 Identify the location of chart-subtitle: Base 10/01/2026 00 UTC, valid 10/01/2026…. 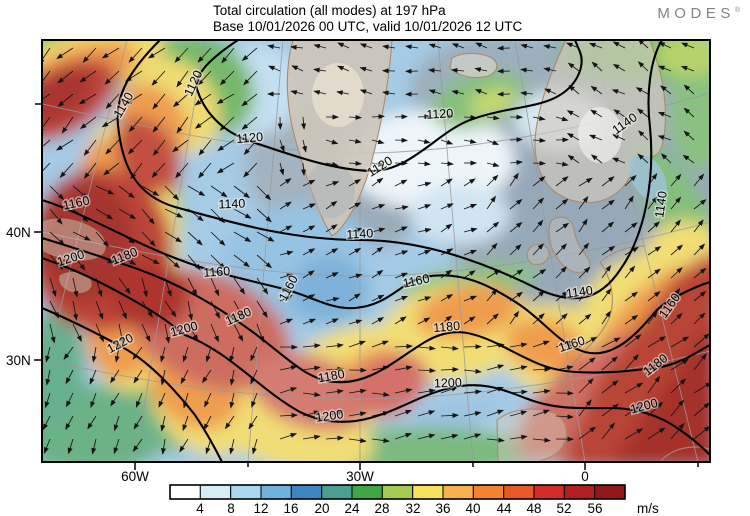
(368, 26).